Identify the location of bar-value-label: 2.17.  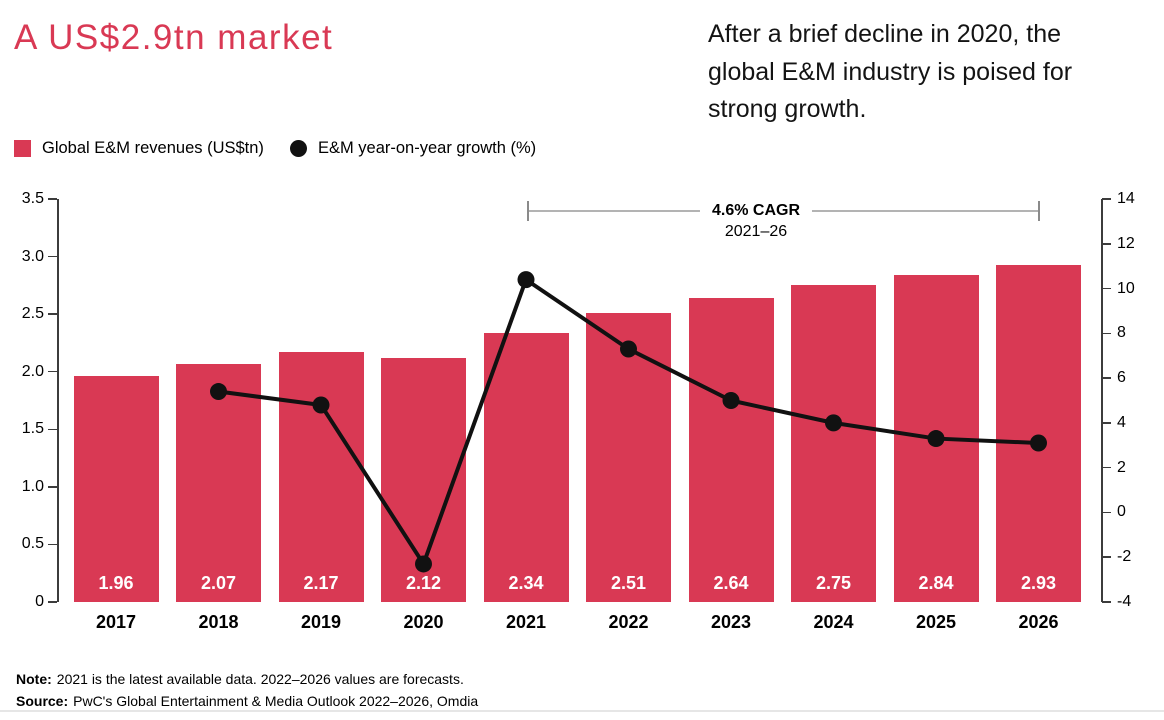
(321, 582).